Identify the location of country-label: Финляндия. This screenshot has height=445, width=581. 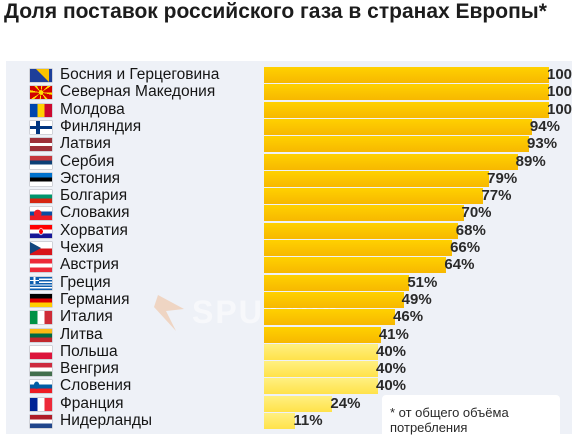
(101, 126).